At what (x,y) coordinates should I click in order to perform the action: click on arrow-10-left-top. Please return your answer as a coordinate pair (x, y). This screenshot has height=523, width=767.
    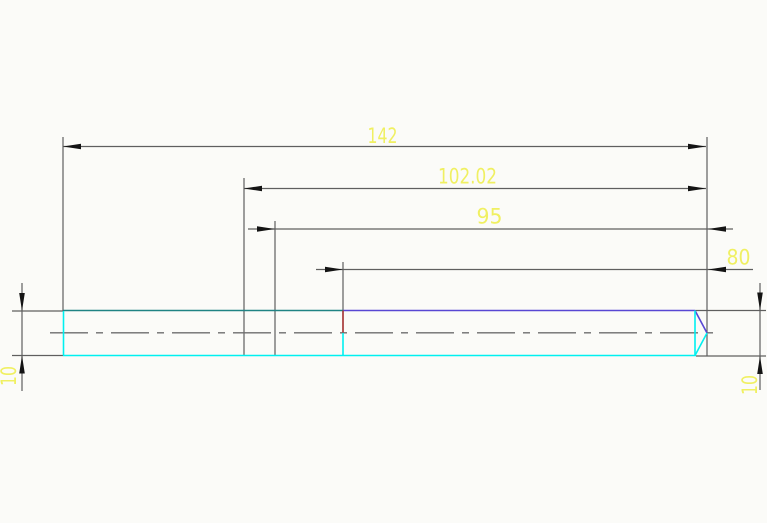
    Looking at the image, I should click on (22, 302).